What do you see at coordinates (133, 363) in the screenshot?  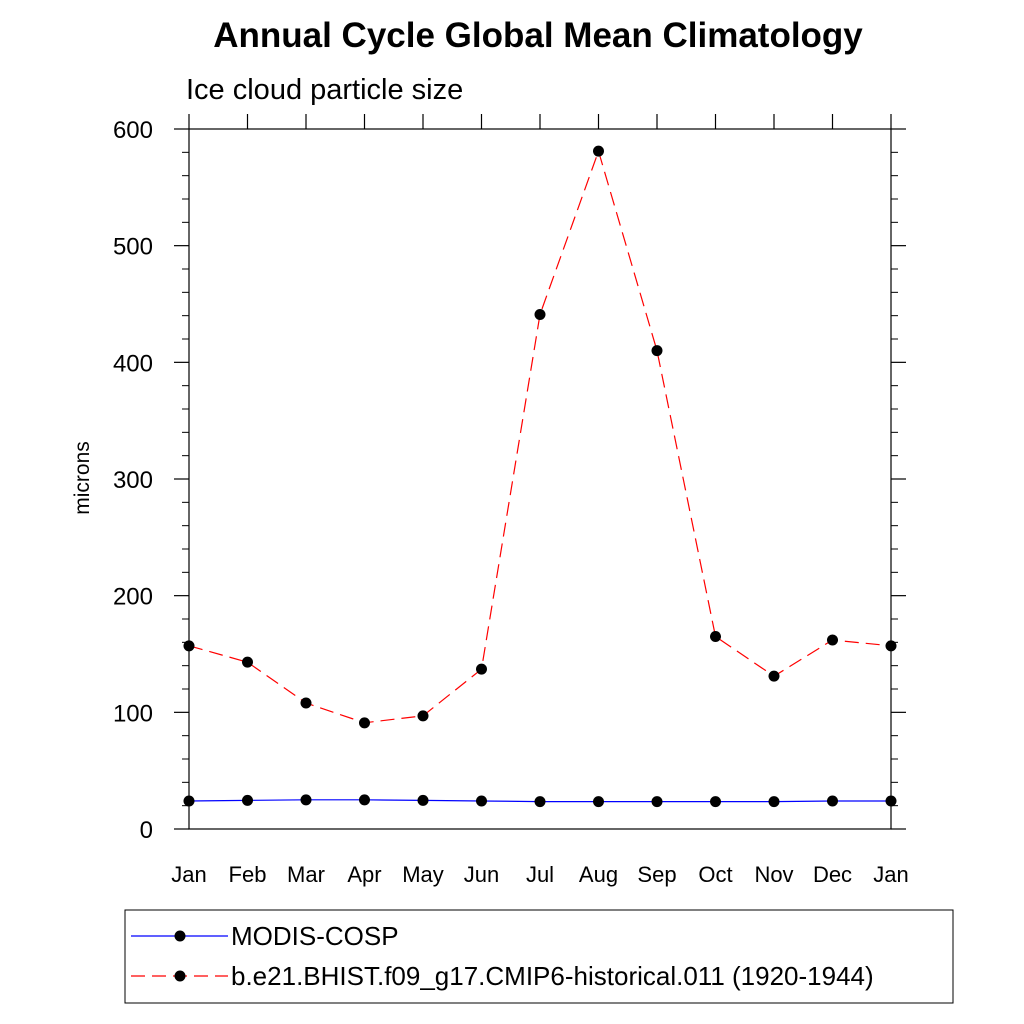 I see `y-tick-label: 400` at bounding box center [133, 363].